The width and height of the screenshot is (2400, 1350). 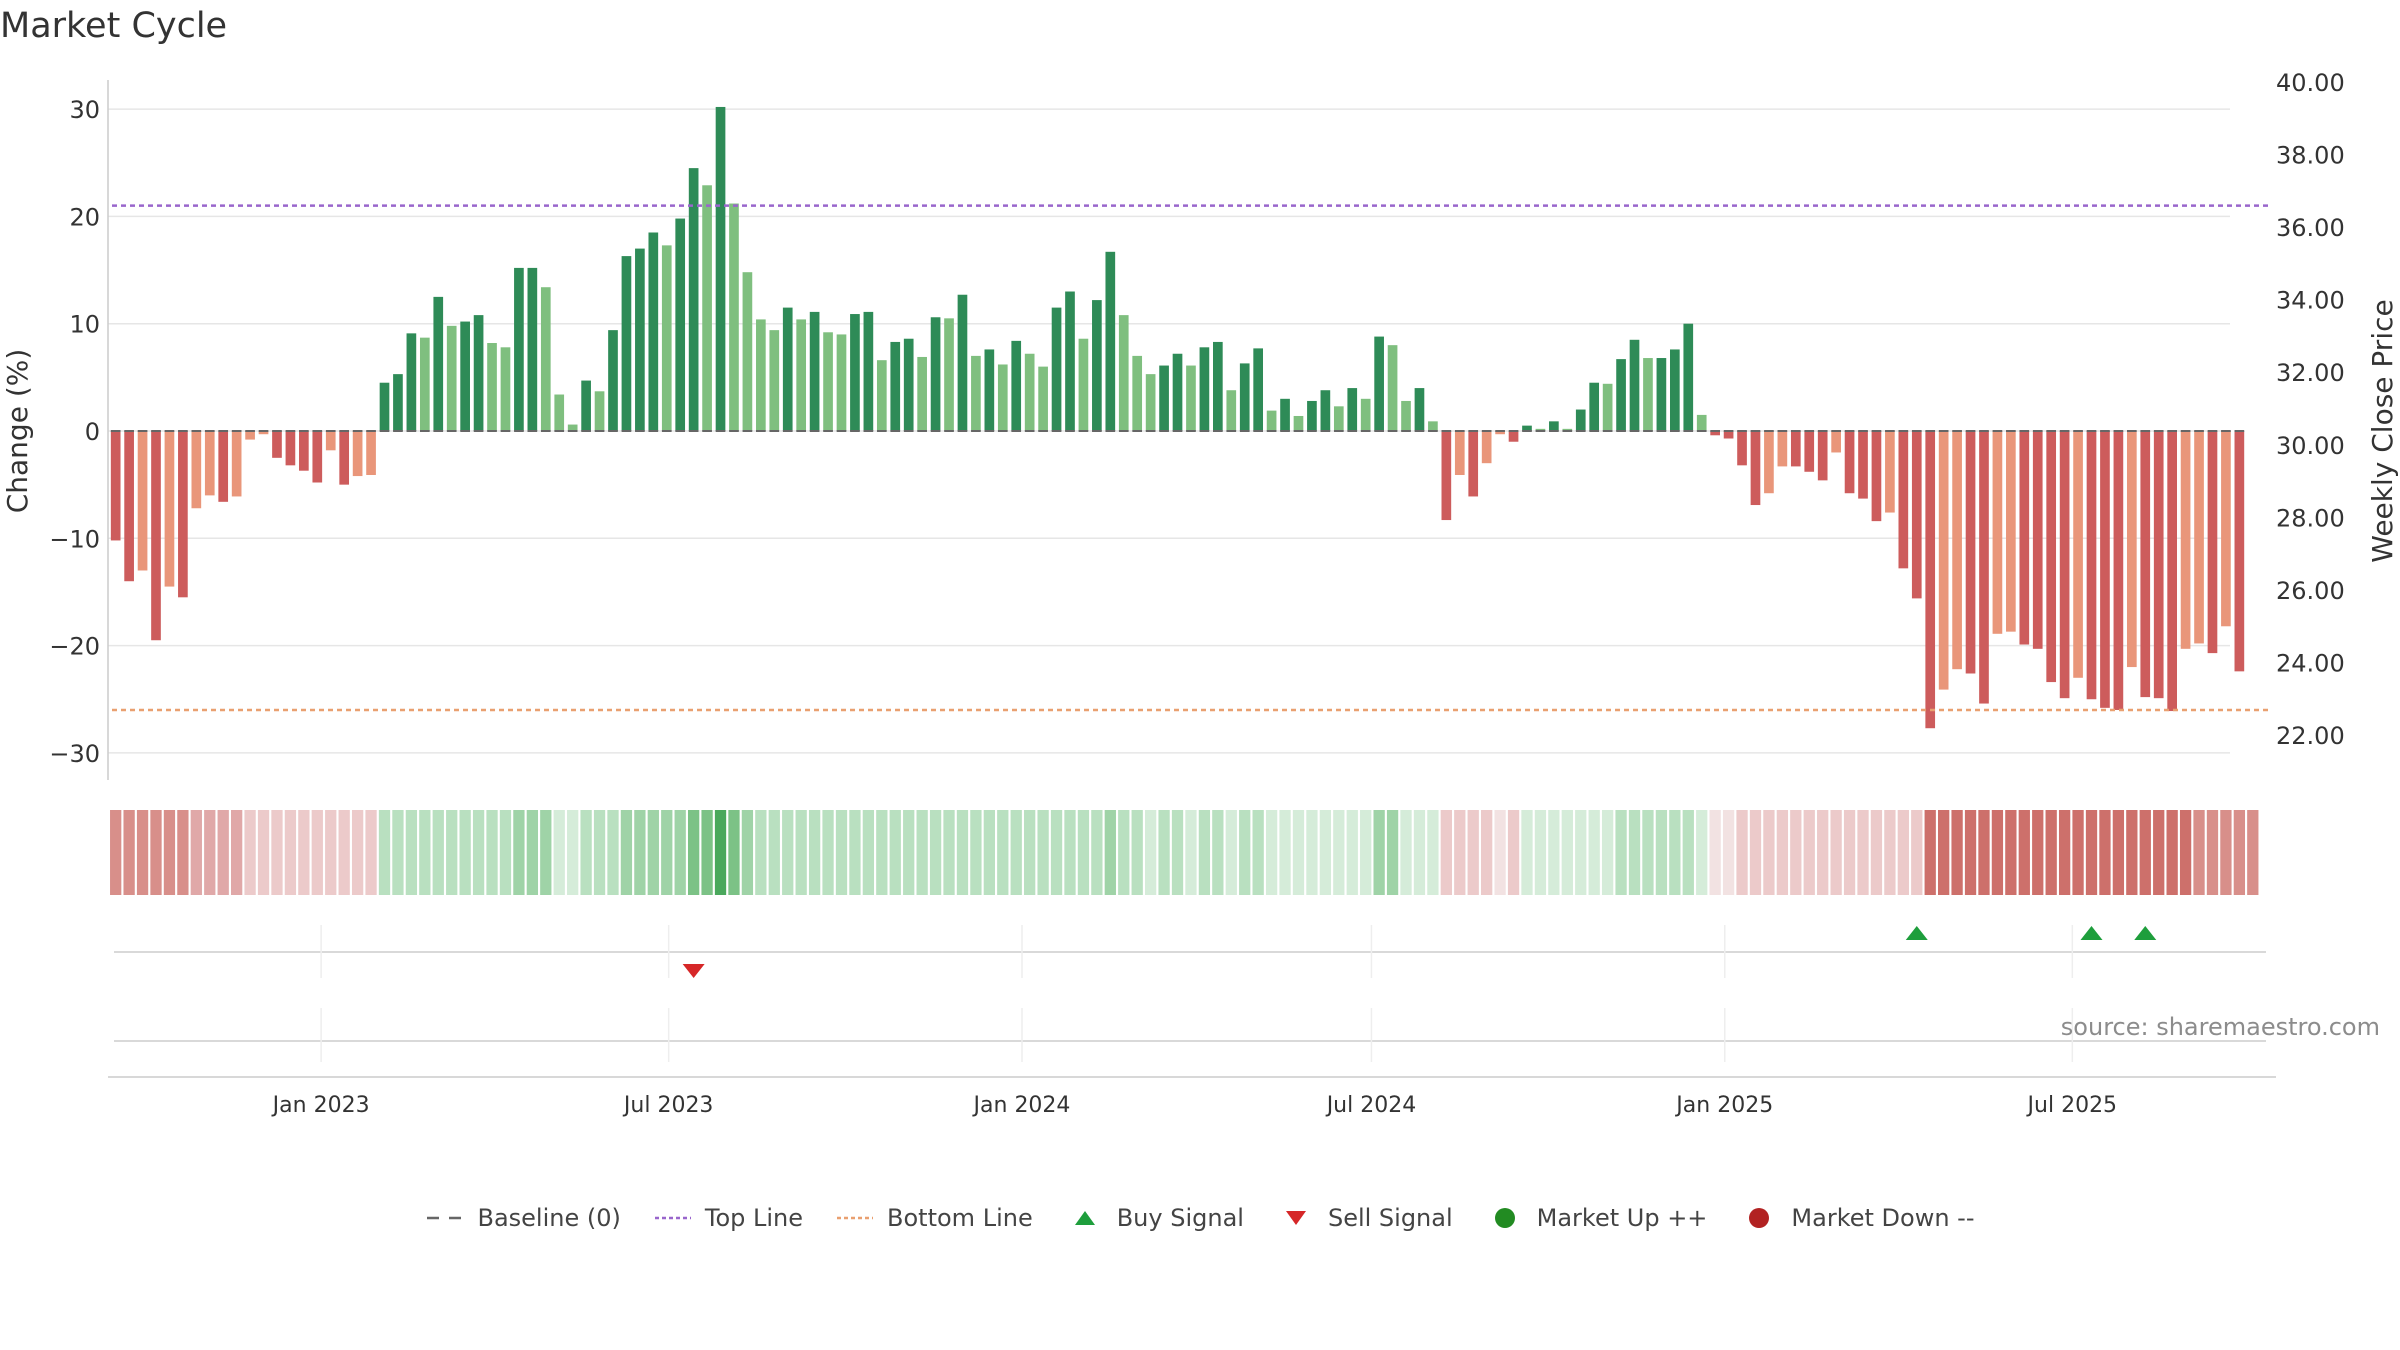 What do you see at coordinates (1857, 1218) in the screenshot?
I see `legend-item: Market Down --` at bounding box center [1857, 1218].